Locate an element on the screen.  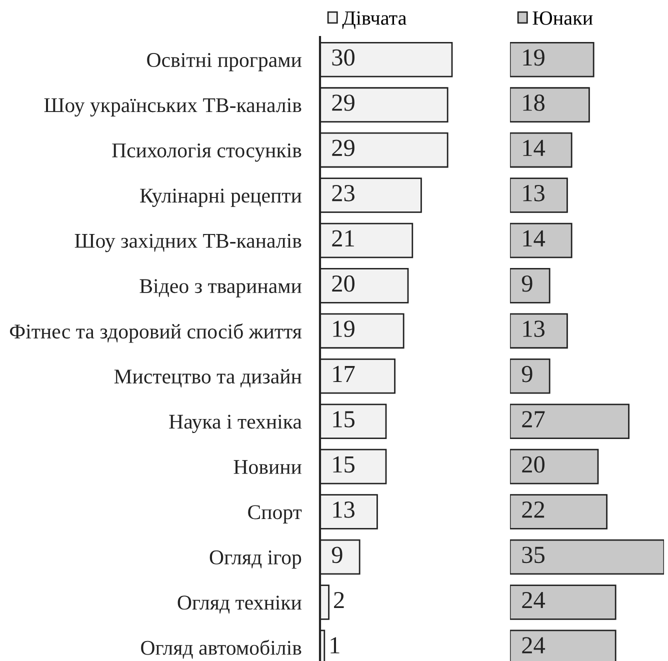
y-tick-label: Шоу українських ТВ-каналів is located at coordinates (173, 107).